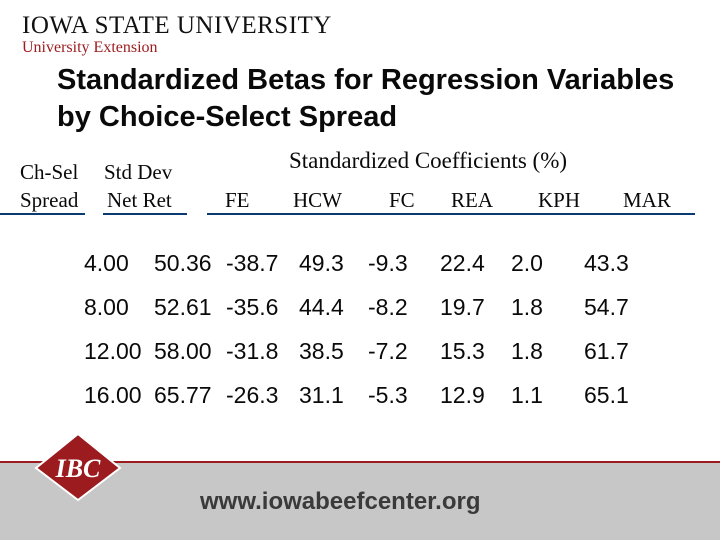 Image resolution: width=720 pixels, height=540 pixels. Describe the element at coordinates (42, 214) in the screenshot. I see `rule-col1` at that location.